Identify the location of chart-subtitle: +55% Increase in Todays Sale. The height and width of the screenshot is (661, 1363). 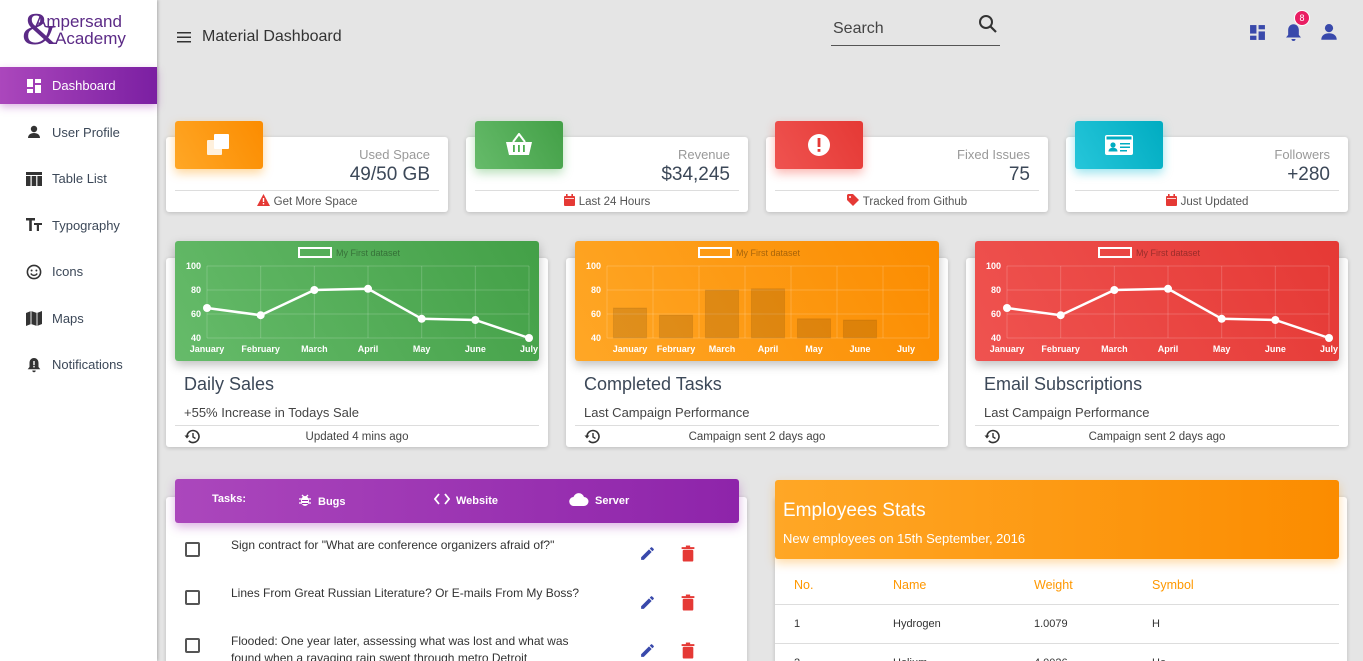
(272, 412).